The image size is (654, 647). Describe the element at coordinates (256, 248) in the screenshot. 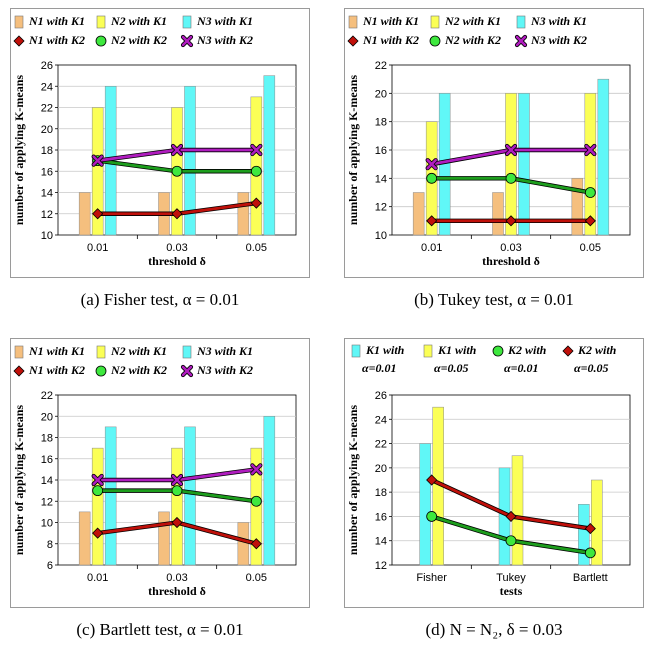

I see `x-tick-label: 0.05` at that location.